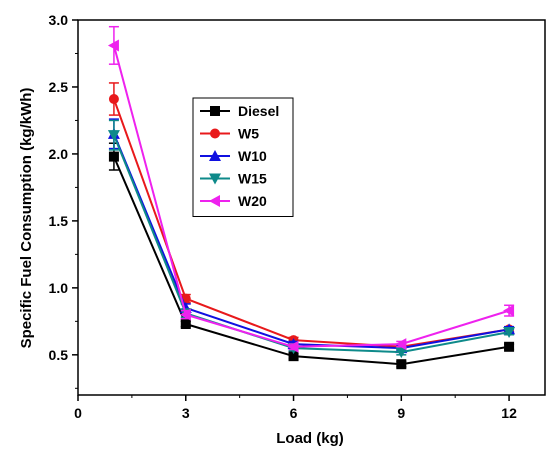 The image size is (547, 458). Describe the element at coordinates (215, 111) in the screenshot. I see `legend-marker-Diesel` at that location.